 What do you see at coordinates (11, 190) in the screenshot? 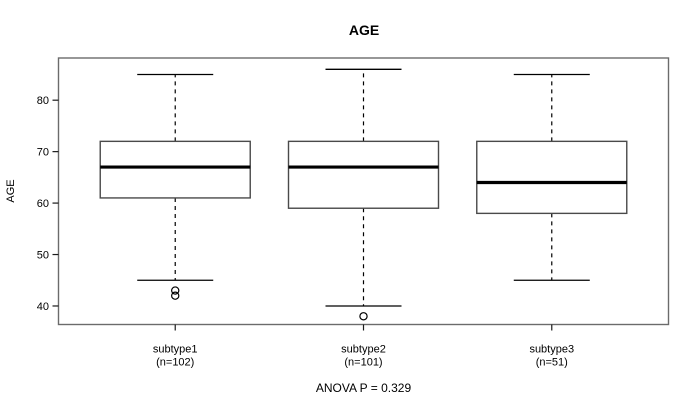
I see `y-axis-label: AGE` at bounding box center [11, 190].